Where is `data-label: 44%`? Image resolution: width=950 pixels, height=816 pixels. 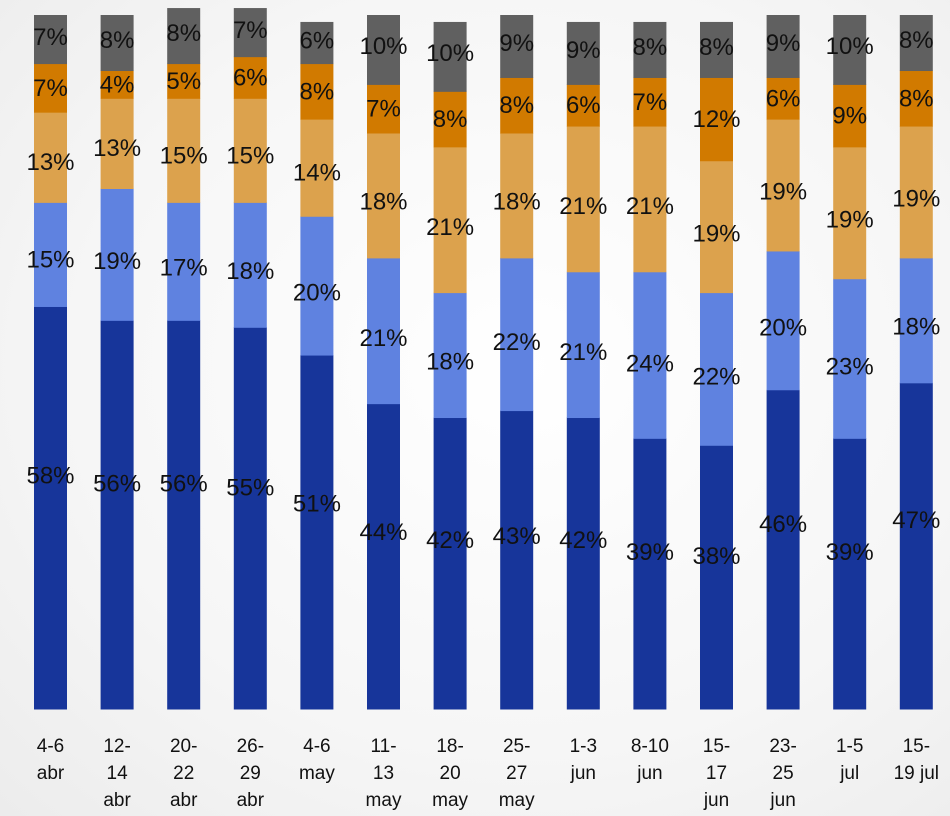
data-label: 44% is located at coordinates (383, 532).